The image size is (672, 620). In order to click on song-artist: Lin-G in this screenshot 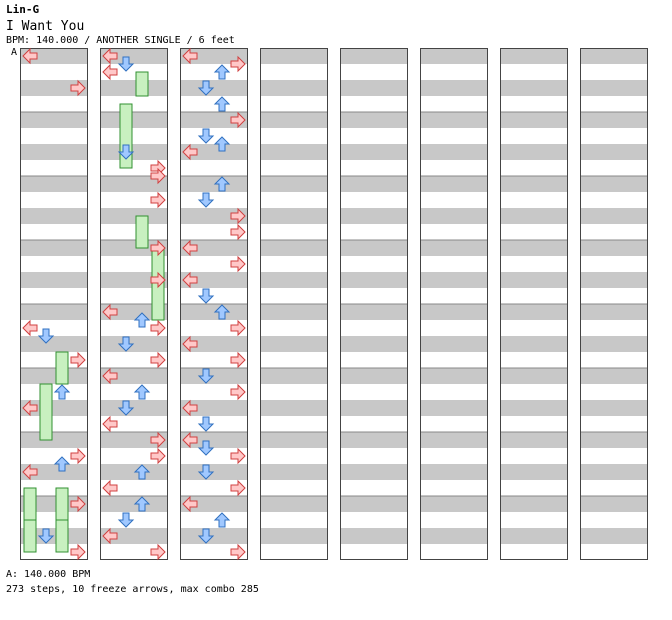, I will do `click(23, 9)`.